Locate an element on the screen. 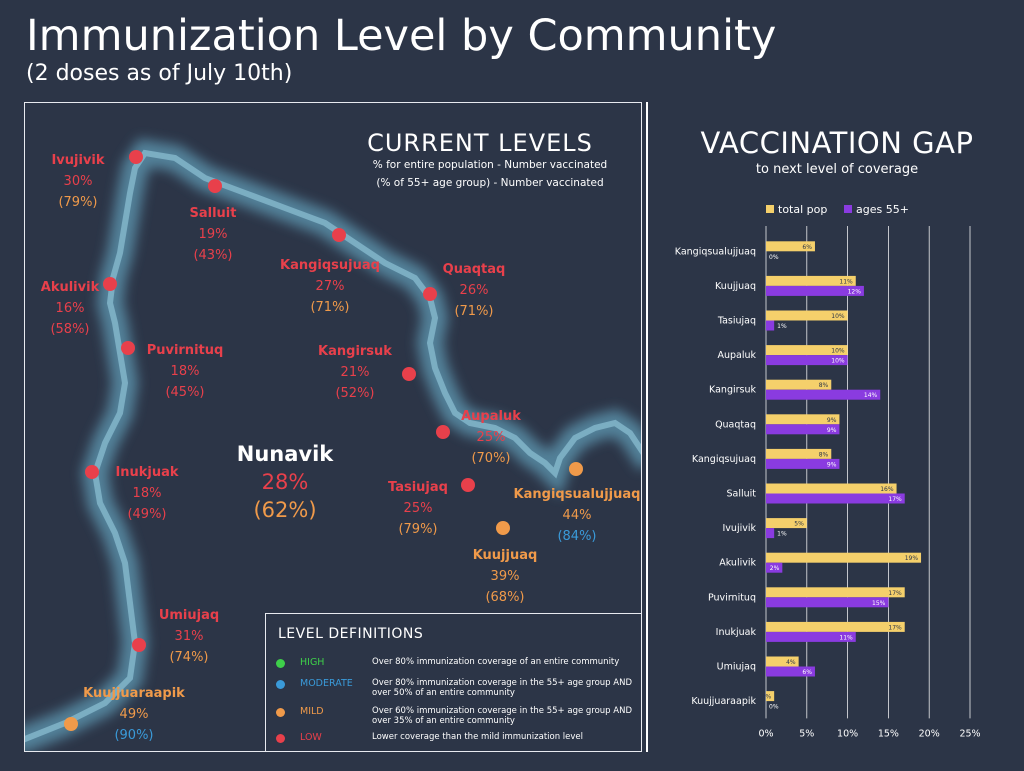 This screenshot has height=771, width=1024. bar-label-ages-55: 12% is located at coordinates (855, 291).